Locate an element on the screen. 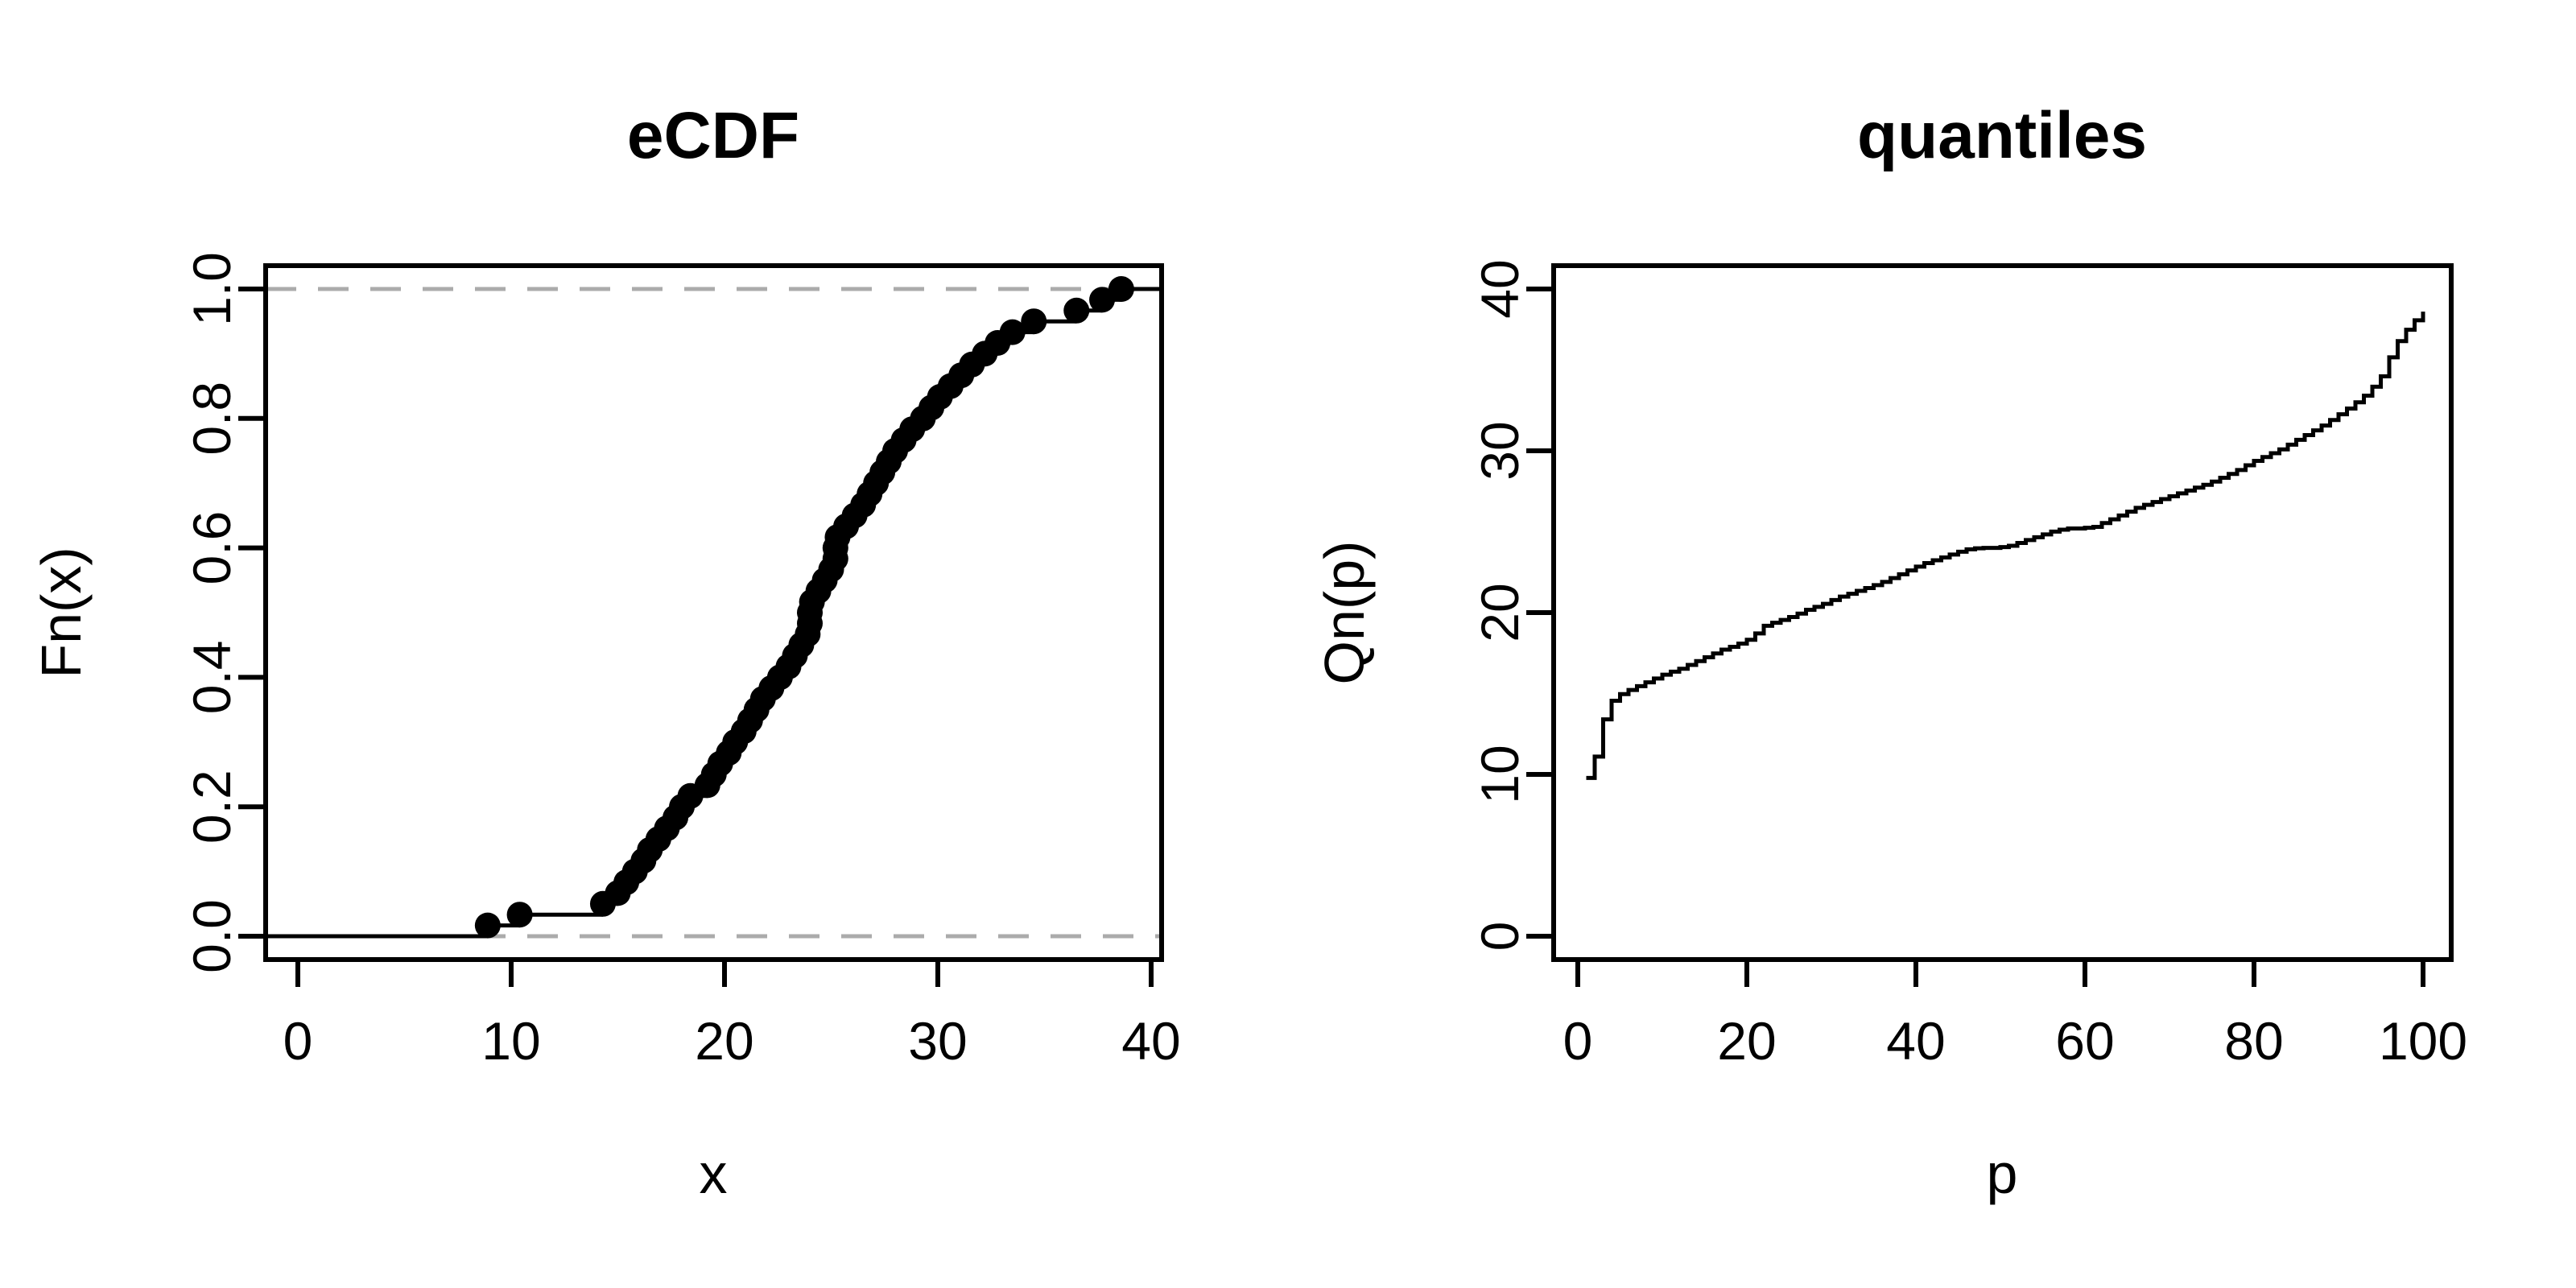 Image resolution: width=2576 pixels, height=1288 pixels. y-tick-label: 0.4 is located at coordinates (212, 678).